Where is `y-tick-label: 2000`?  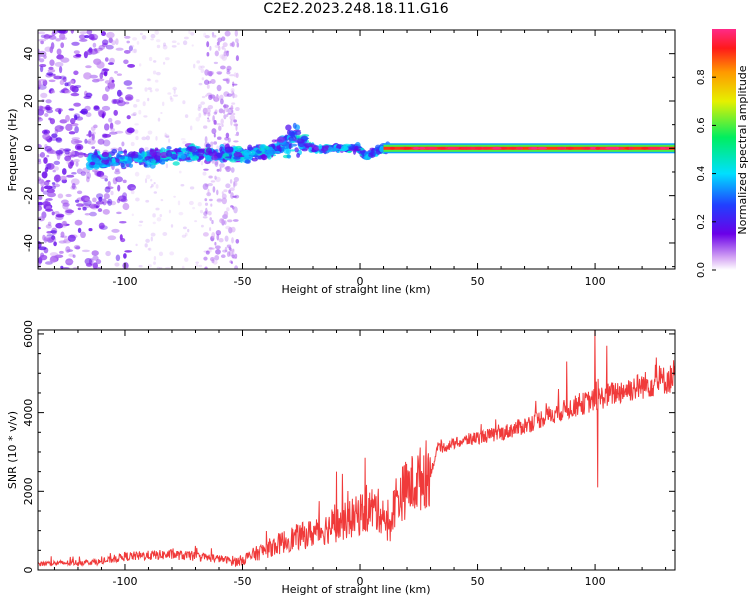 y-tick-label: 2000 is located at coordinates (28, 491).